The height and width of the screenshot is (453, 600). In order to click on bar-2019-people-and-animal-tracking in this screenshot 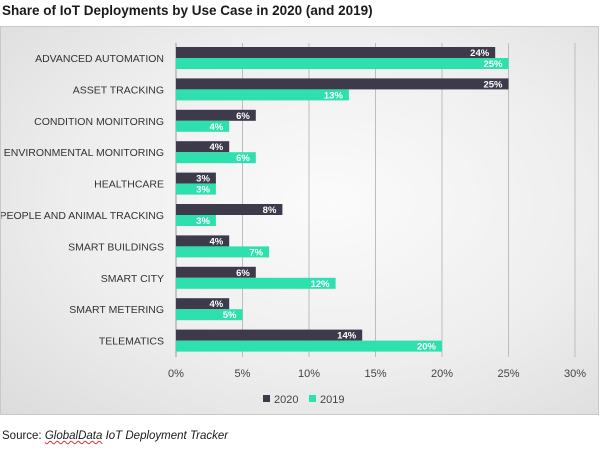, I will do `click(196, 220)`.